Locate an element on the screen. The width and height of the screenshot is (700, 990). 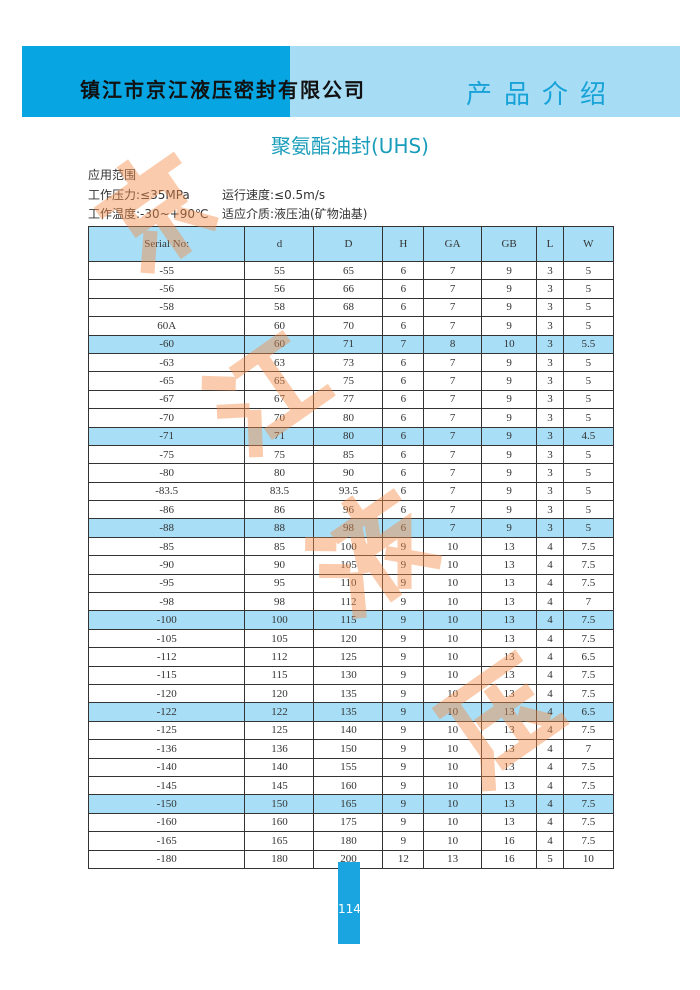
table-cell: -180 is located at coordinates (166, 859).